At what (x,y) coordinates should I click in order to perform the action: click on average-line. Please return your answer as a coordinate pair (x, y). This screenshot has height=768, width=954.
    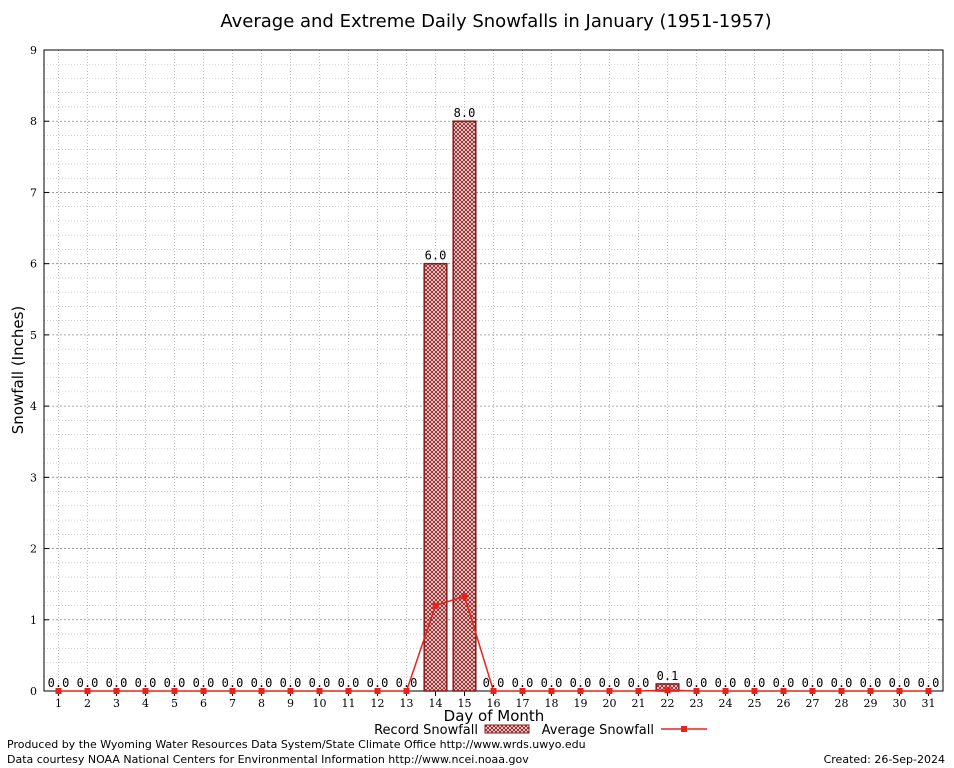
    Looking at the image, I should click on (493, 643).